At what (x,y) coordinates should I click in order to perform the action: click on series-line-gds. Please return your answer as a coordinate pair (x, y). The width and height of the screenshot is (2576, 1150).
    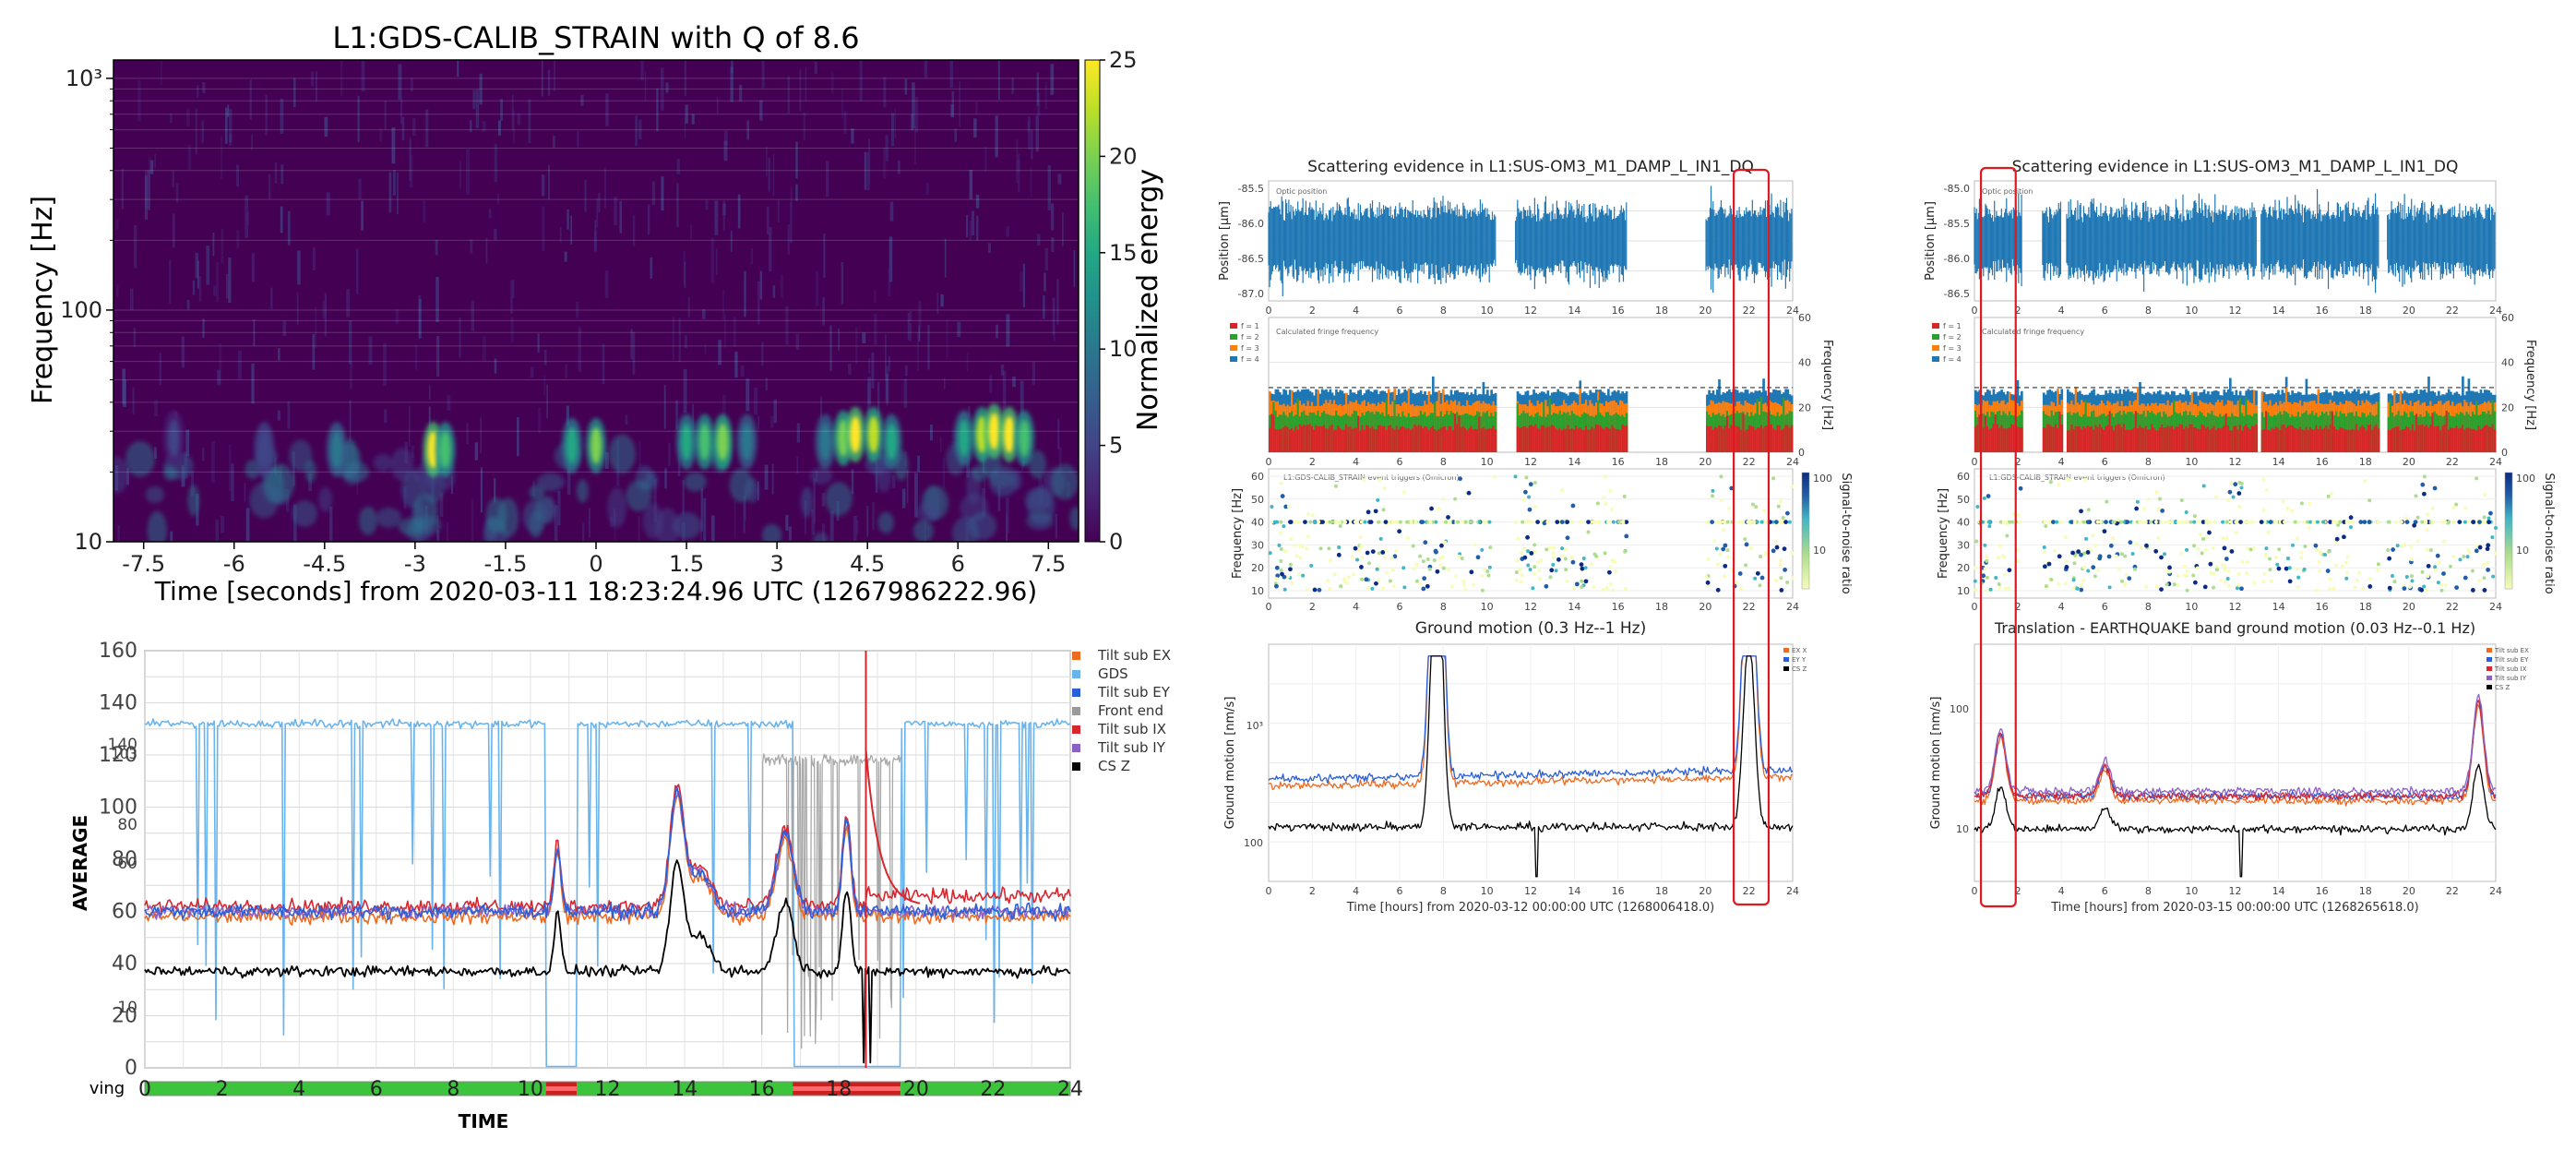
    Looking at the image, I should click on (607, 893).